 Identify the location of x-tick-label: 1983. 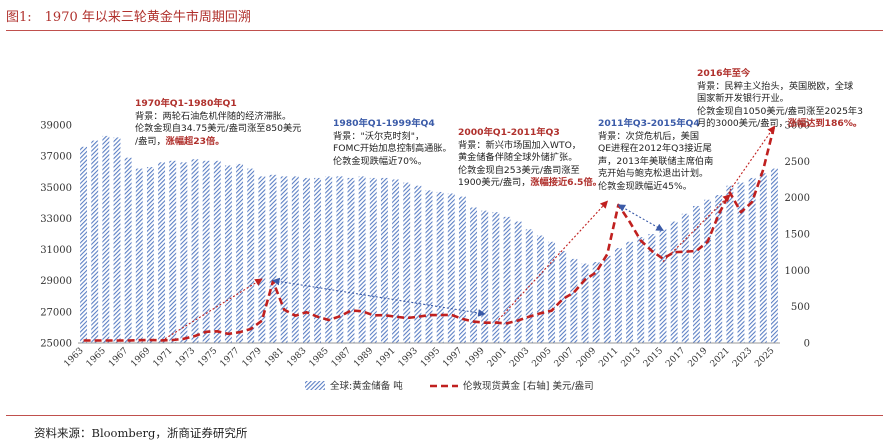
(296, 357).